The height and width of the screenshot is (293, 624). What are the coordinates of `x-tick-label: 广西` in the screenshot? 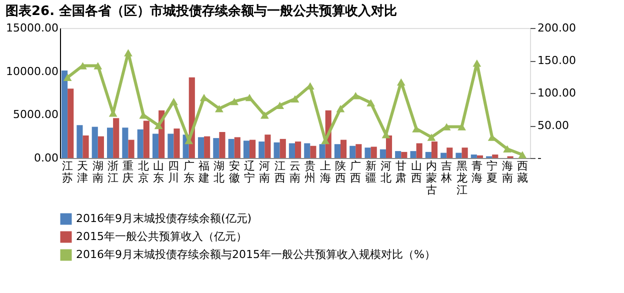 It's located at (356, 172).